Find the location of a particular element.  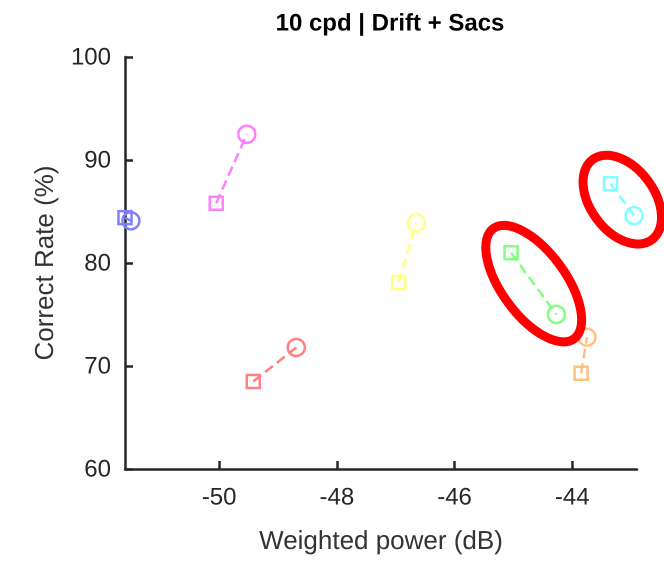

x-tick-label: -46 is located at coordinates (454, 497).